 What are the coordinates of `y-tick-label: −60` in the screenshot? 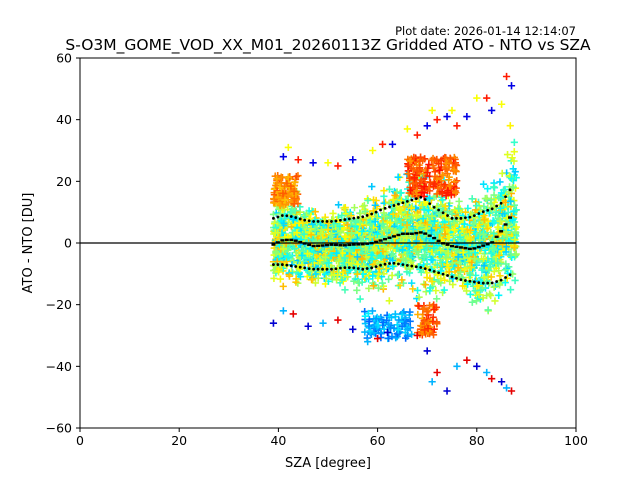 It's located at (59, 428).